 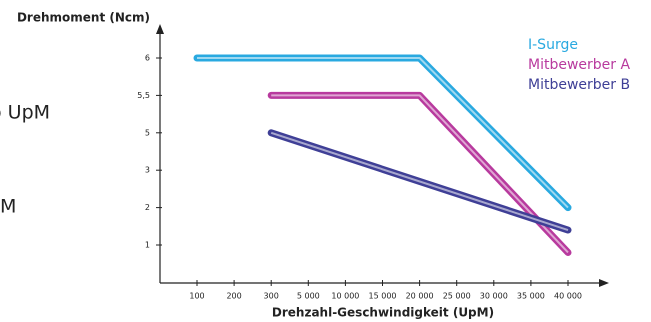 What do you see at coordinates (233, 296) in the screenshot?
I see `x-tick-label: 200` at bounding box center [233, 296].